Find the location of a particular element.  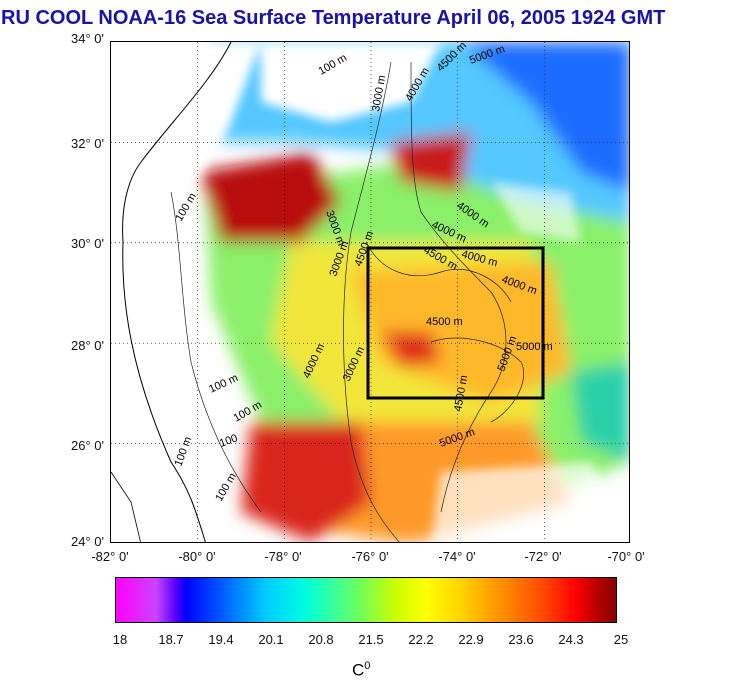

colorbar-tick-label: 22.9 is located at coordinates (471, 639).